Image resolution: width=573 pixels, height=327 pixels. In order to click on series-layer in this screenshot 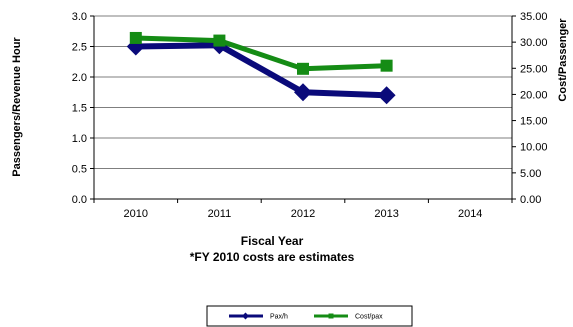, I will do `click(261, 68)`.